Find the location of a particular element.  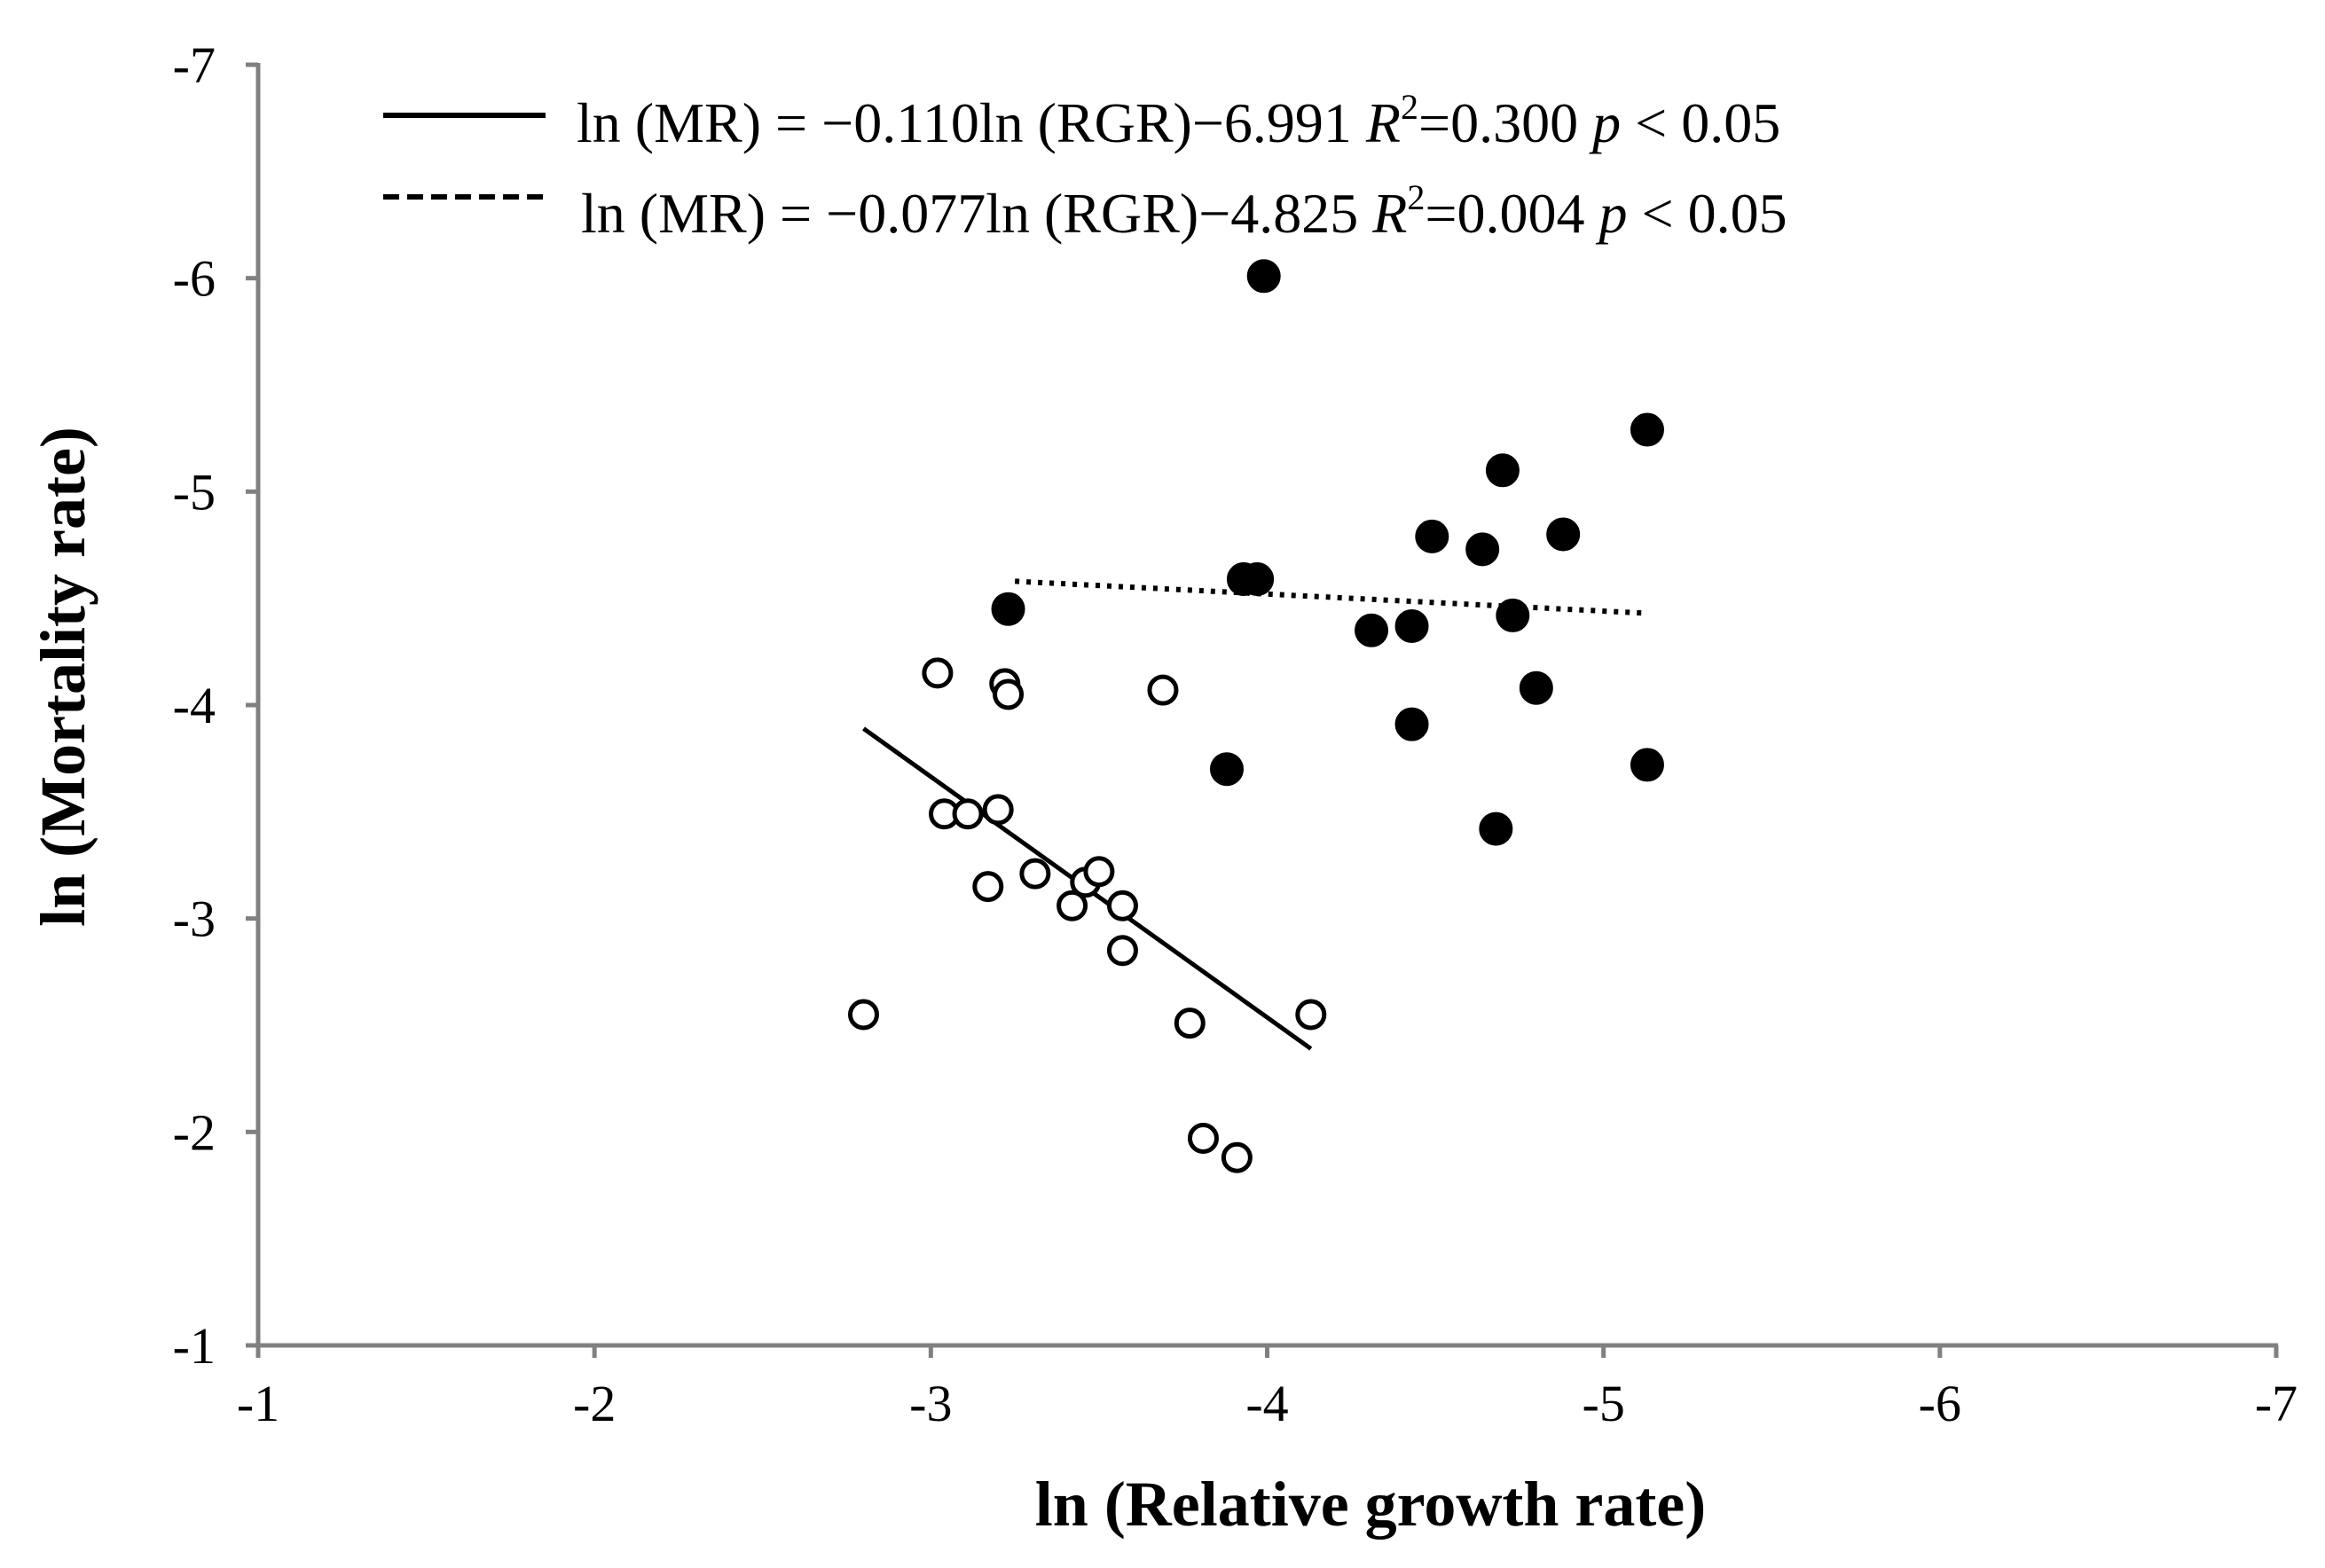

y-tick-label: -2 is located at coordinates (194, 1132).